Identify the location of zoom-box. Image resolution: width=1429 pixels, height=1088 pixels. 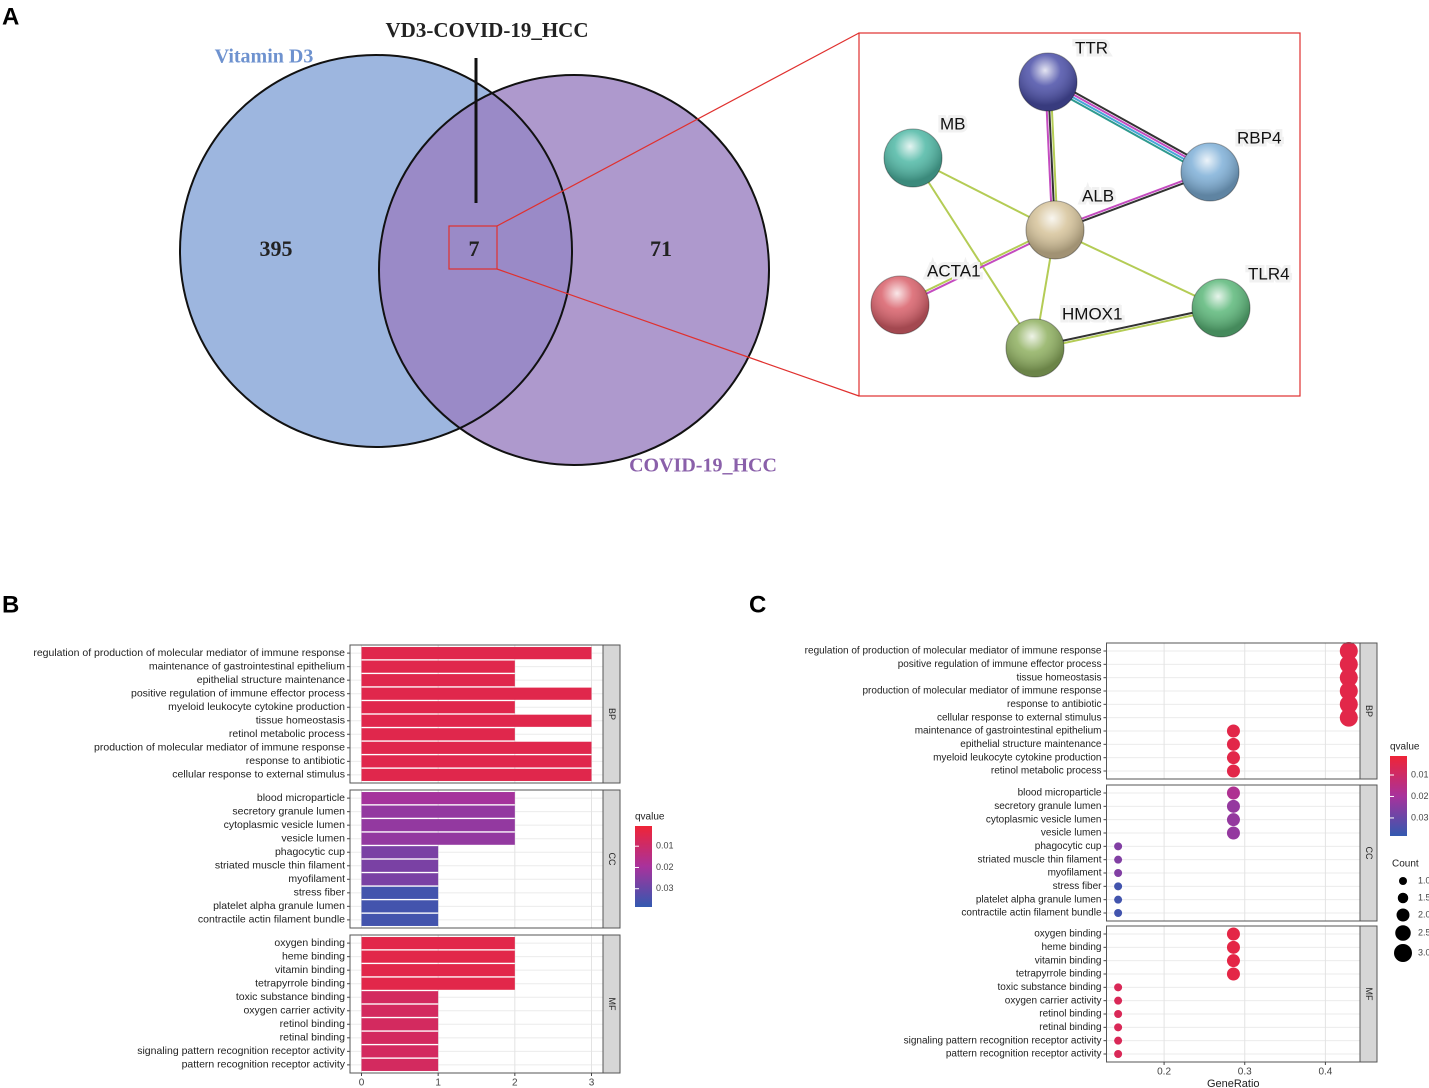
(473, 247).